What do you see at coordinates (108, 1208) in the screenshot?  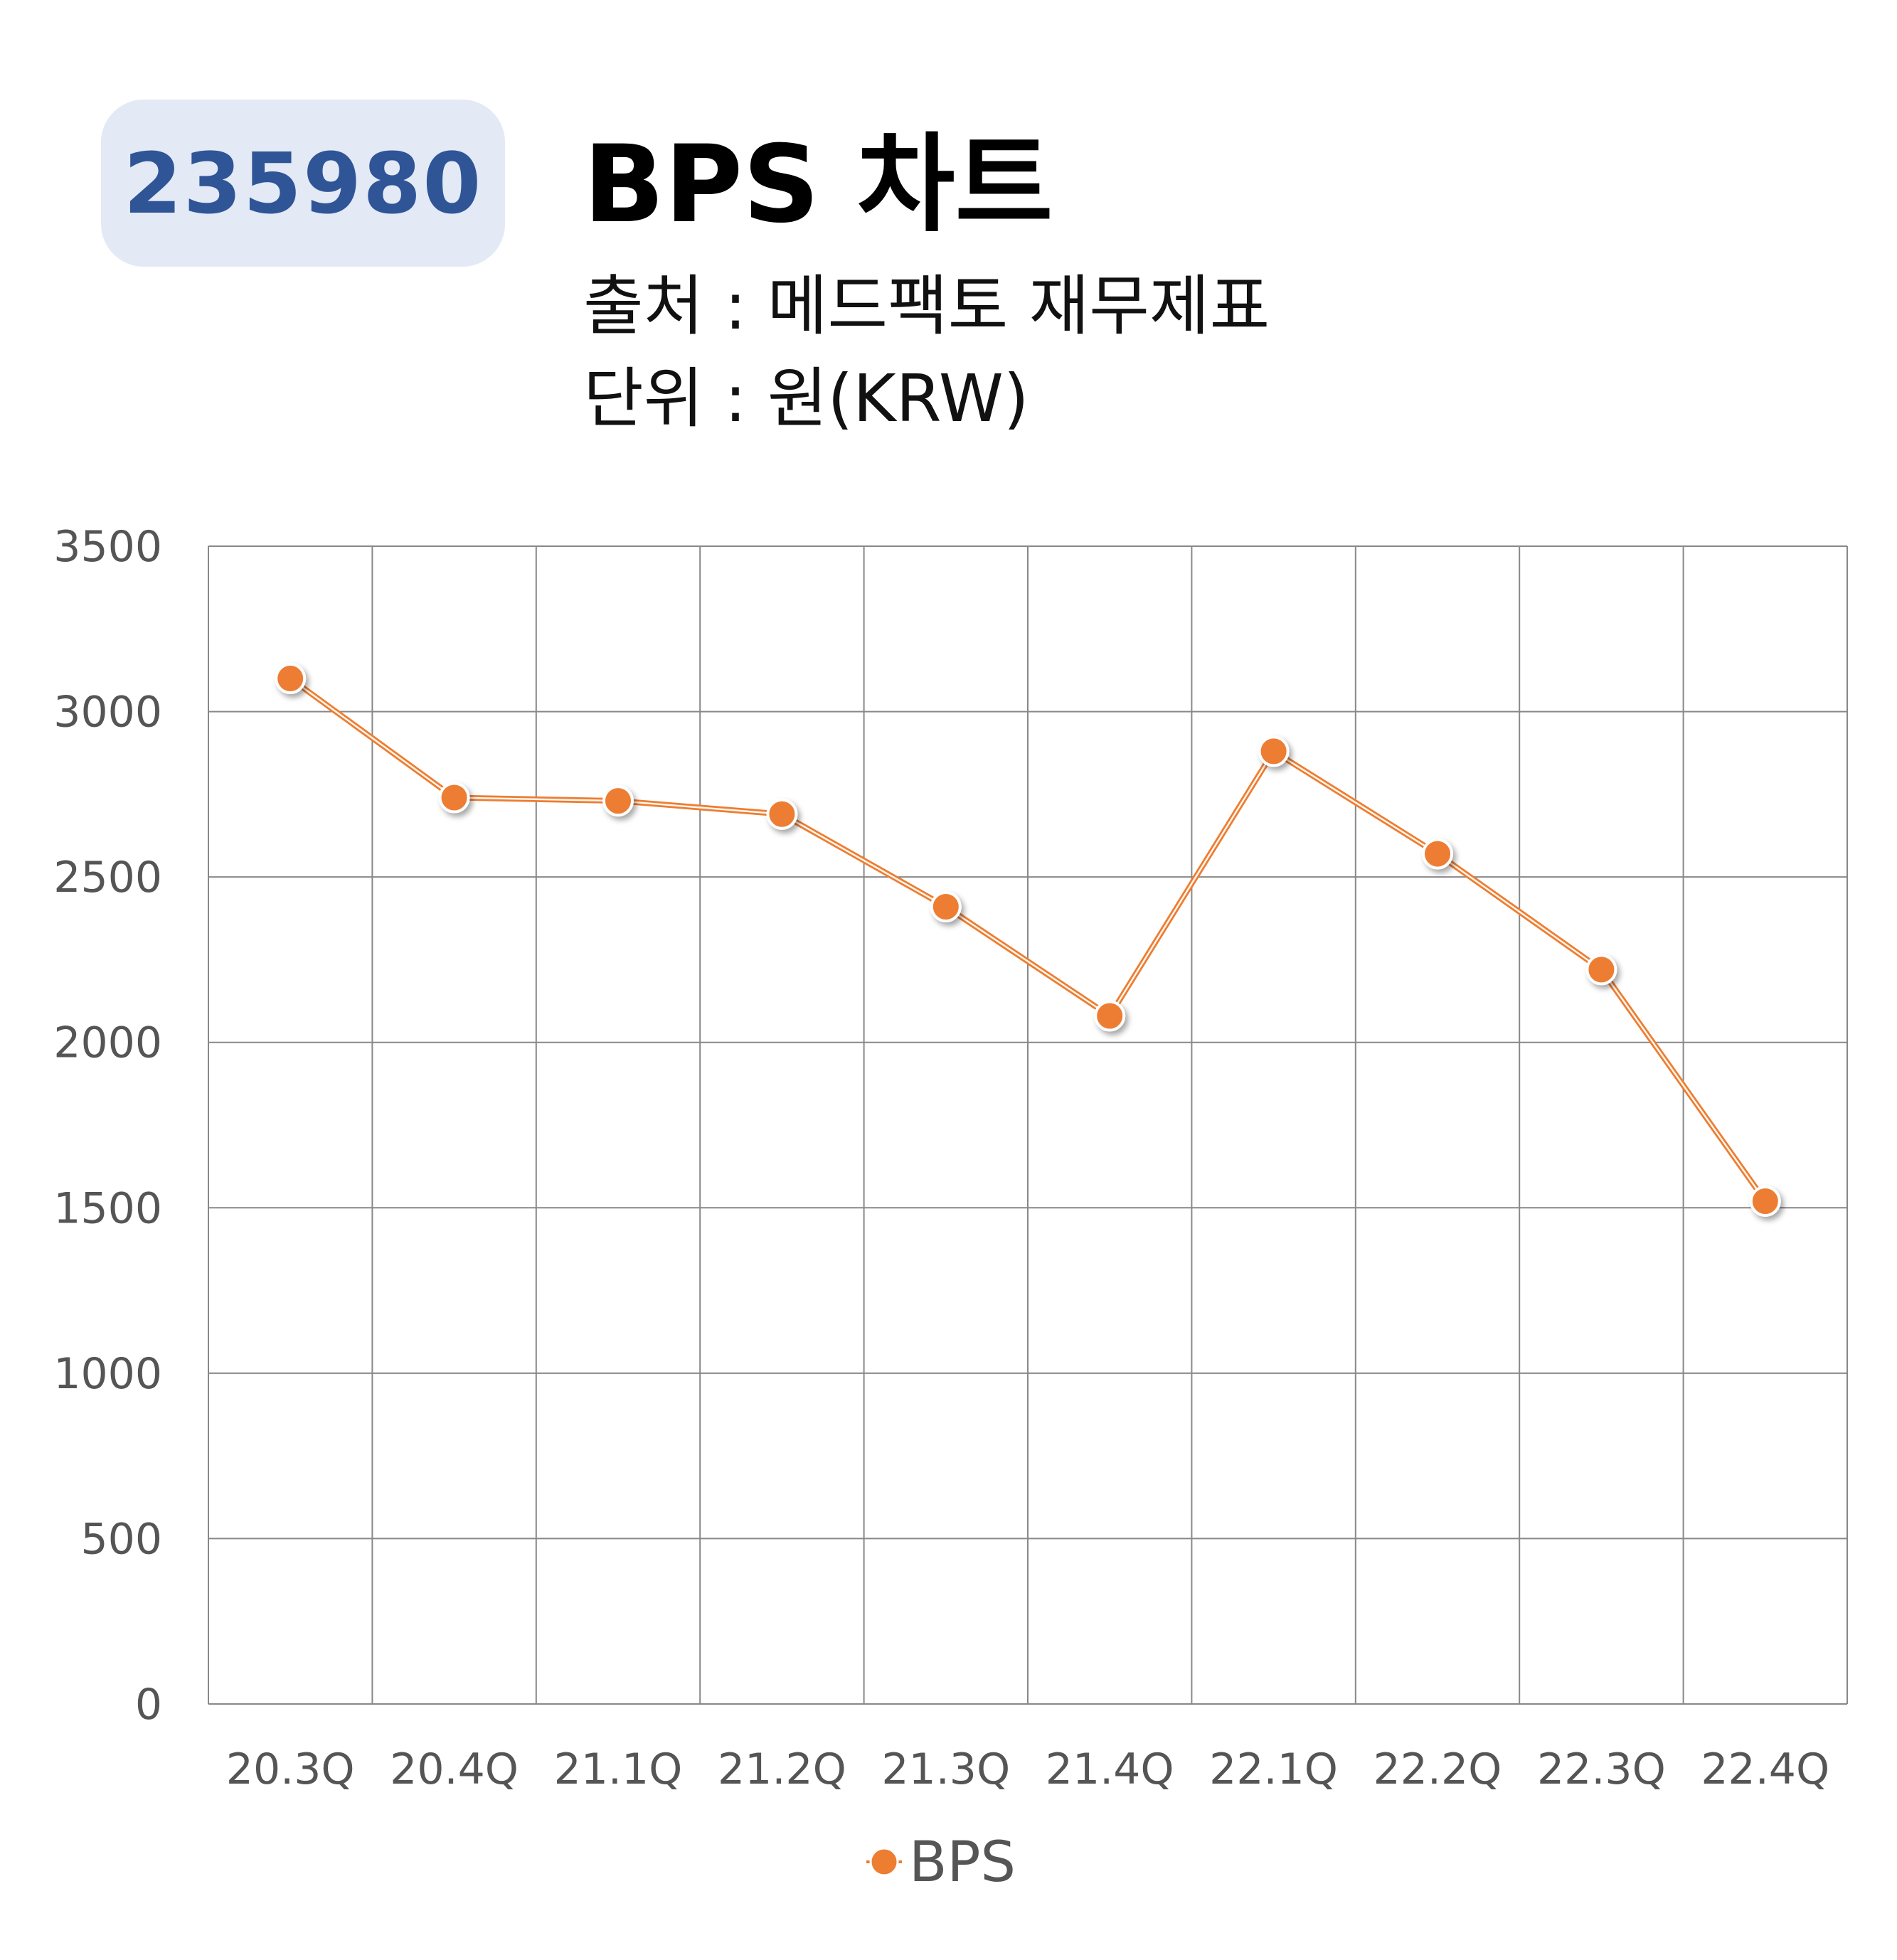 I see `y-tick-label: 1500` at bounding box center [108, 1208].